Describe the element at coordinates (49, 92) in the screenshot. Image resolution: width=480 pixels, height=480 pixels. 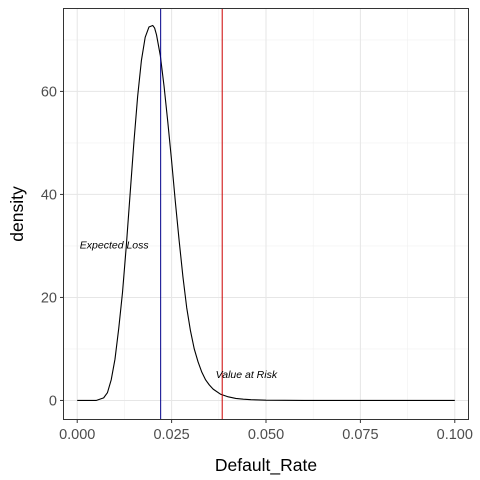
I see `y-tick-label: 60` at that location.